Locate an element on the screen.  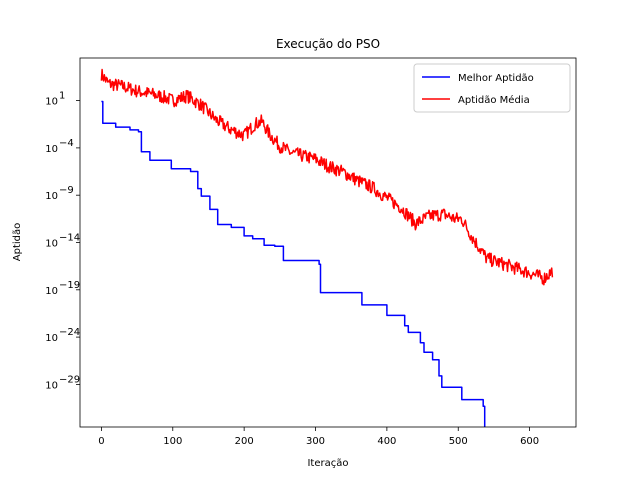
x-tick-label: 300 is located at coordinates (315, 441).